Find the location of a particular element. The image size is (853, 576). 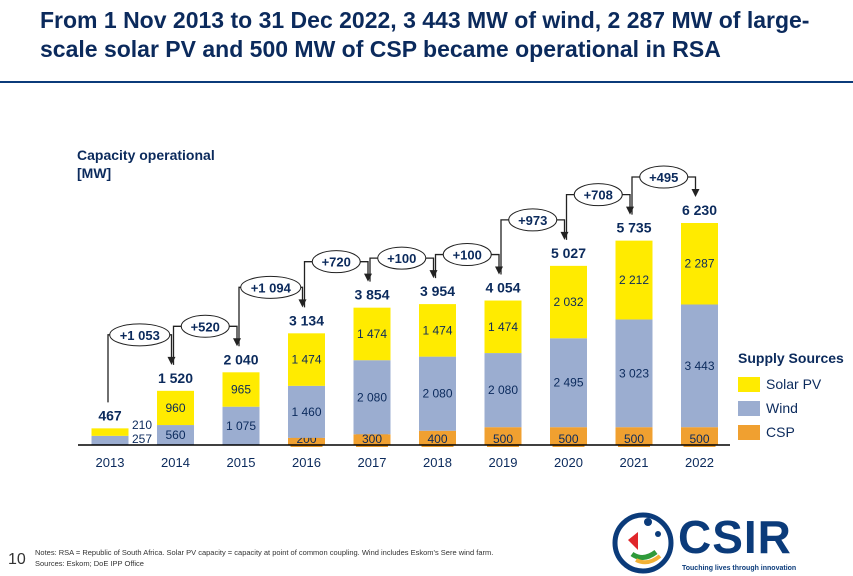

csir-logo: CSIR Touching lives through innovation is located at coordinates (722, 543).